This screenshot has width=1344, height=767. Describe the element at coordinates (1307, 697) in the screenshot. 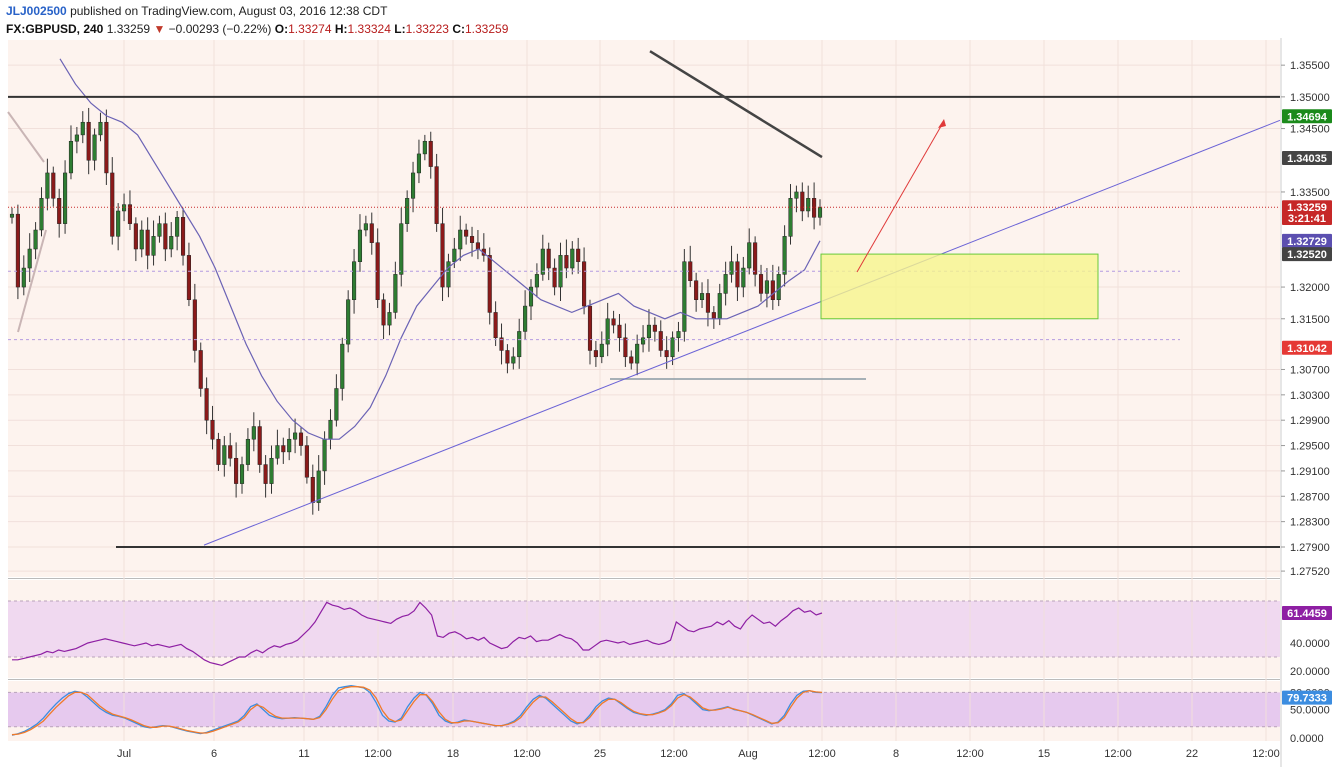

I see `stoch-value-box` at that location.